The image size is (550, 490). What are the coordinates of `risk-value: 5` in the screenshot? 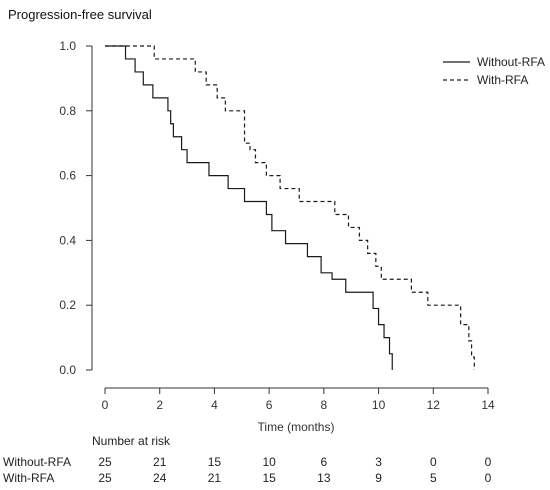 It's located at (433, 478).